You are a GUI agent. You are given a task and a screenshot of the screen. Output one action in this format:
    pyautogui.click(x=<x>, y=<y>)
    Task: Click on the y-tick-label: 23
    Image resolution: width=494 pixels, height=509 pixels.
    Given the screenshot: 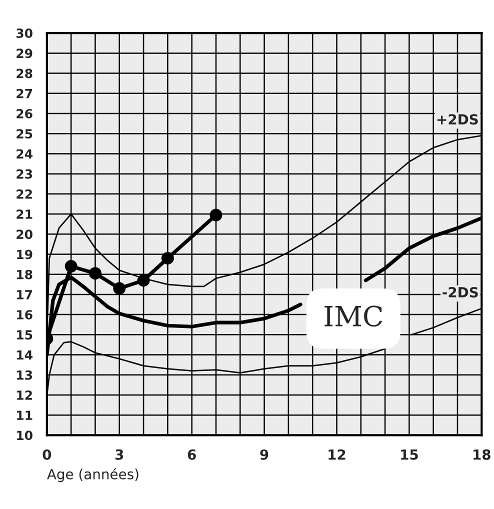 What is the action you would take?
    pyautogui.click(x=24, y=174)
    